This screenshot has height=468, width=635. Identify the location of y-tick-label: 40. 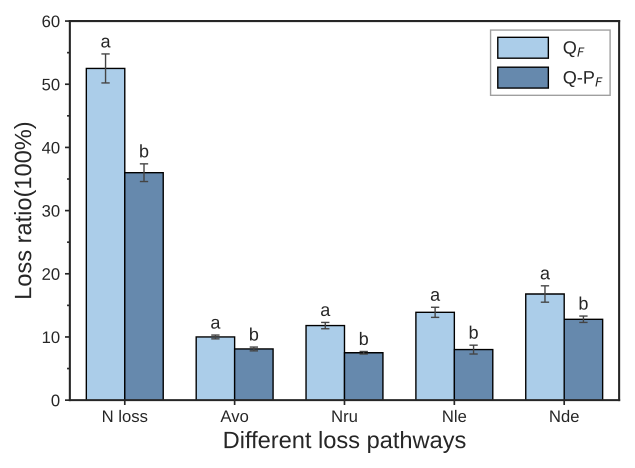
(51, 148).